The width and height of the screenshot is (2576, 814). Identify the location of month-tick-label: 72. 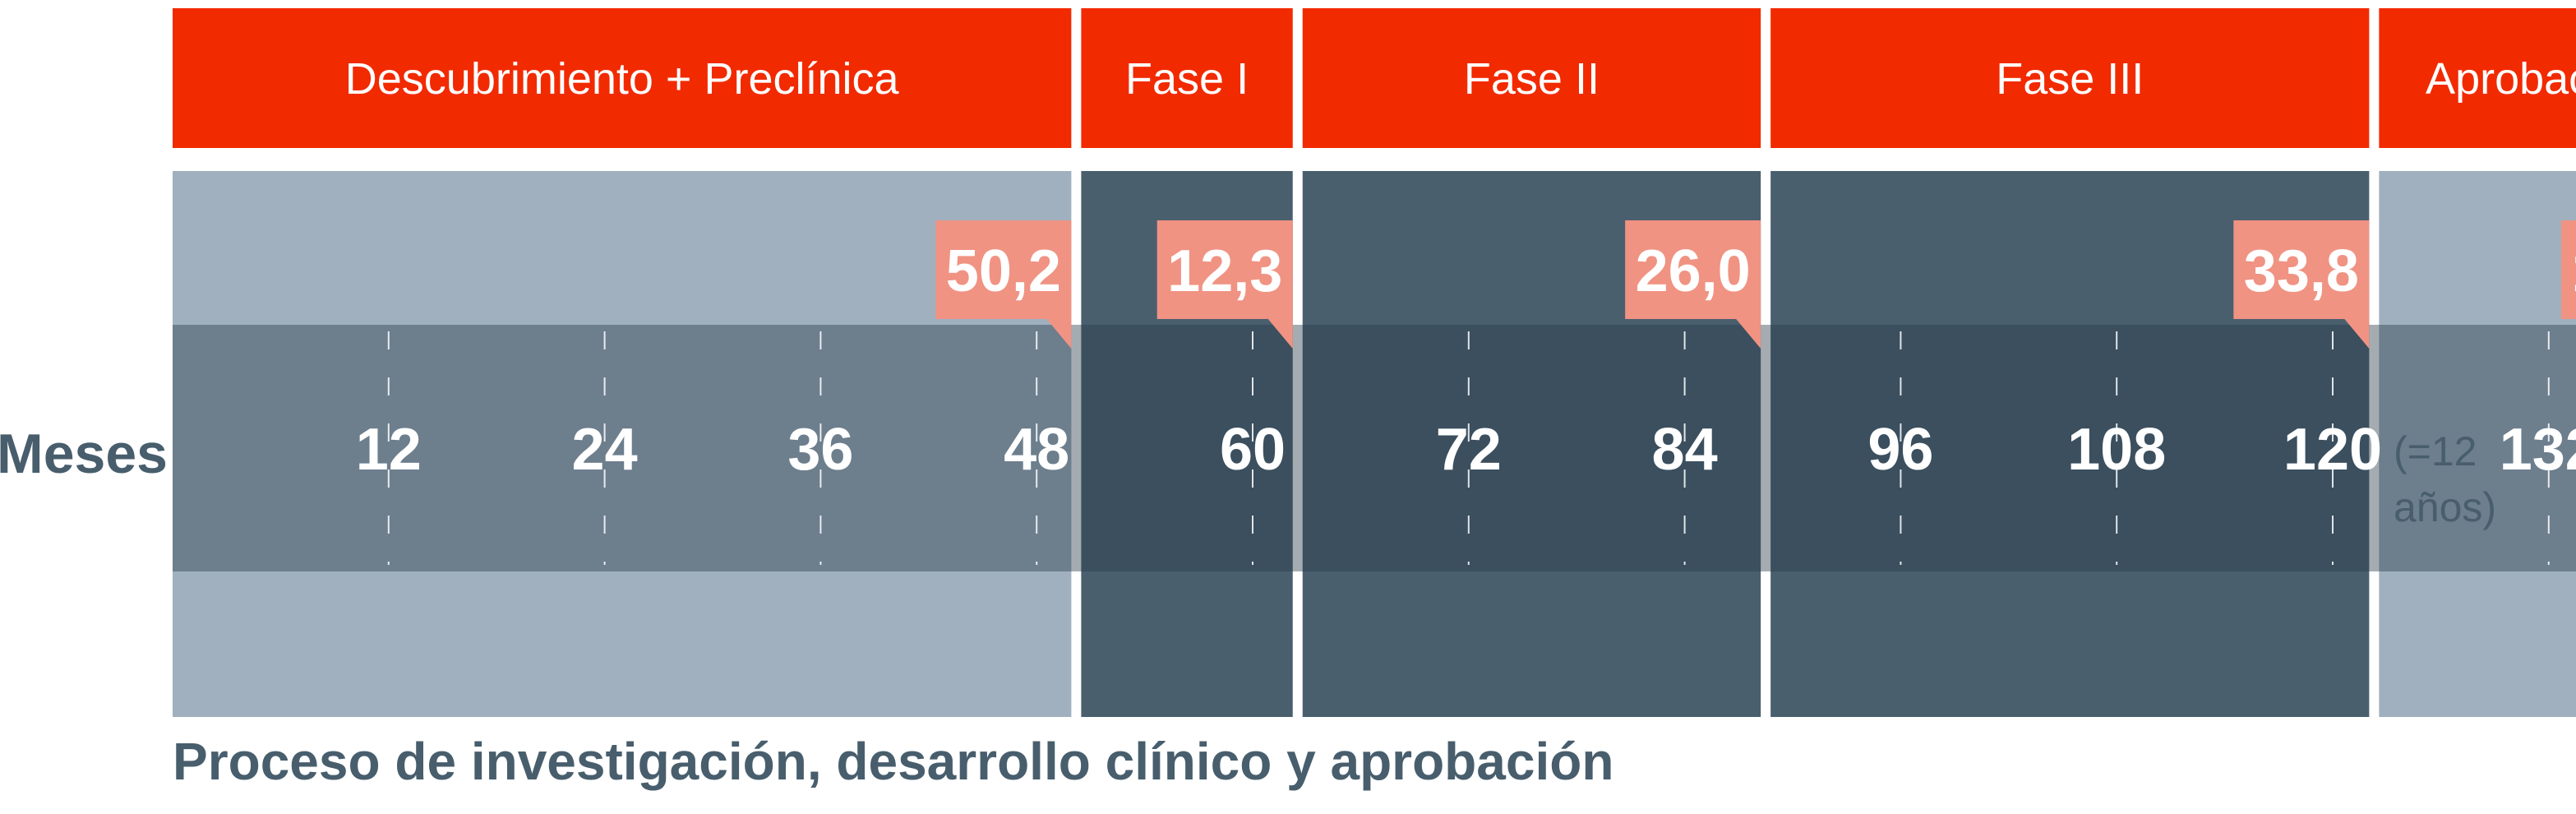
(1469, 450).